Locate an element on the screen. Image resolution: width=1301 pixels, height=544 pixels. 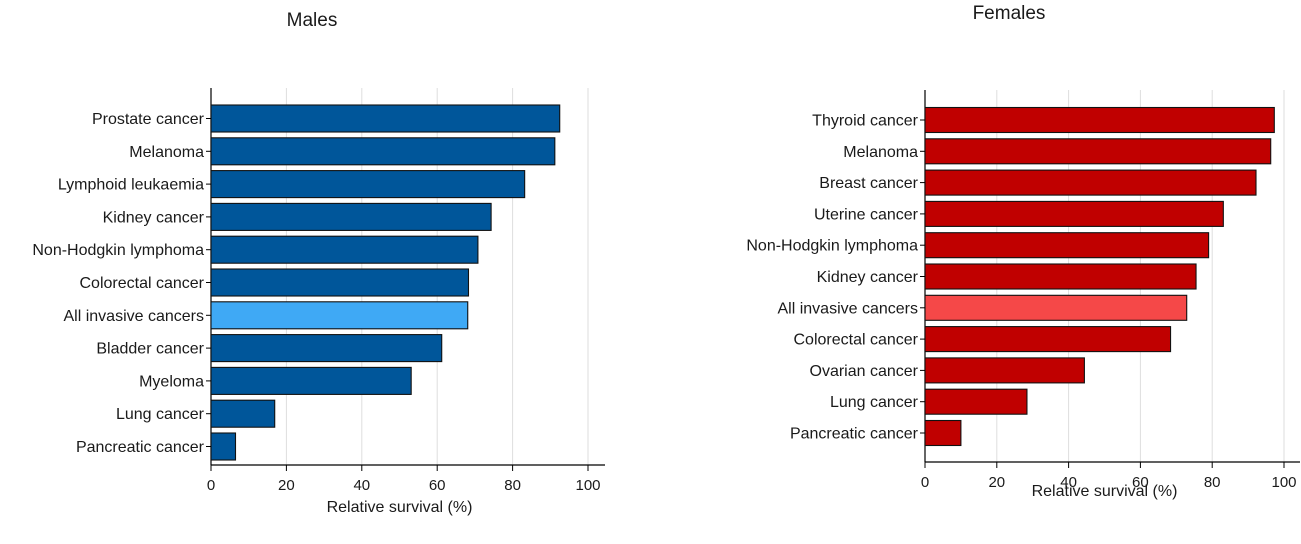
bar-myeloma is located at coordinates (311, 380).